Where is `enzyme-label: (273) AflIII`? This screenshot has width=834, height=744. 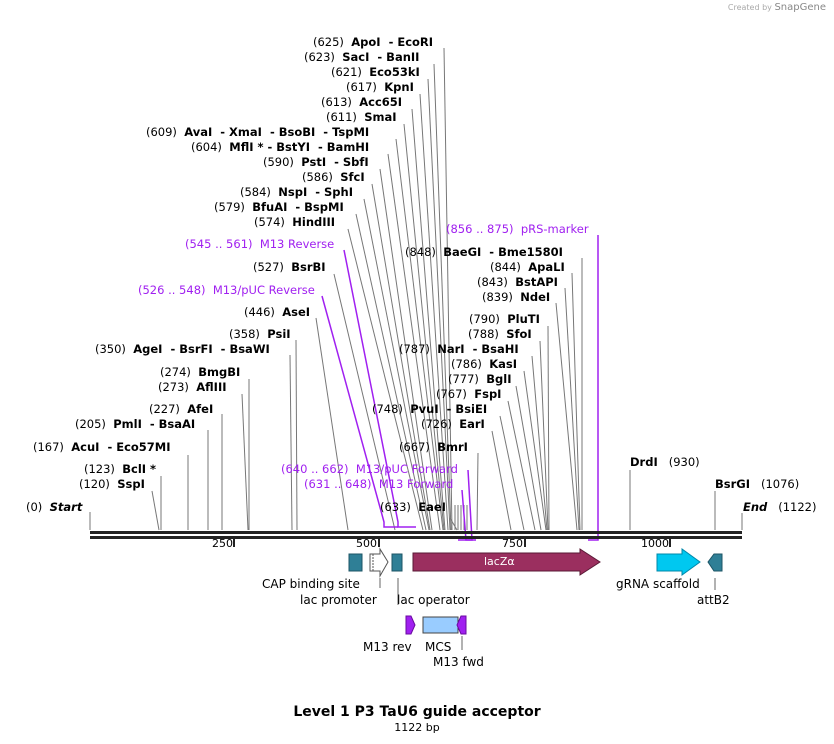 enzyme-label: (273) AflIII is located at coordinates (192, 387).